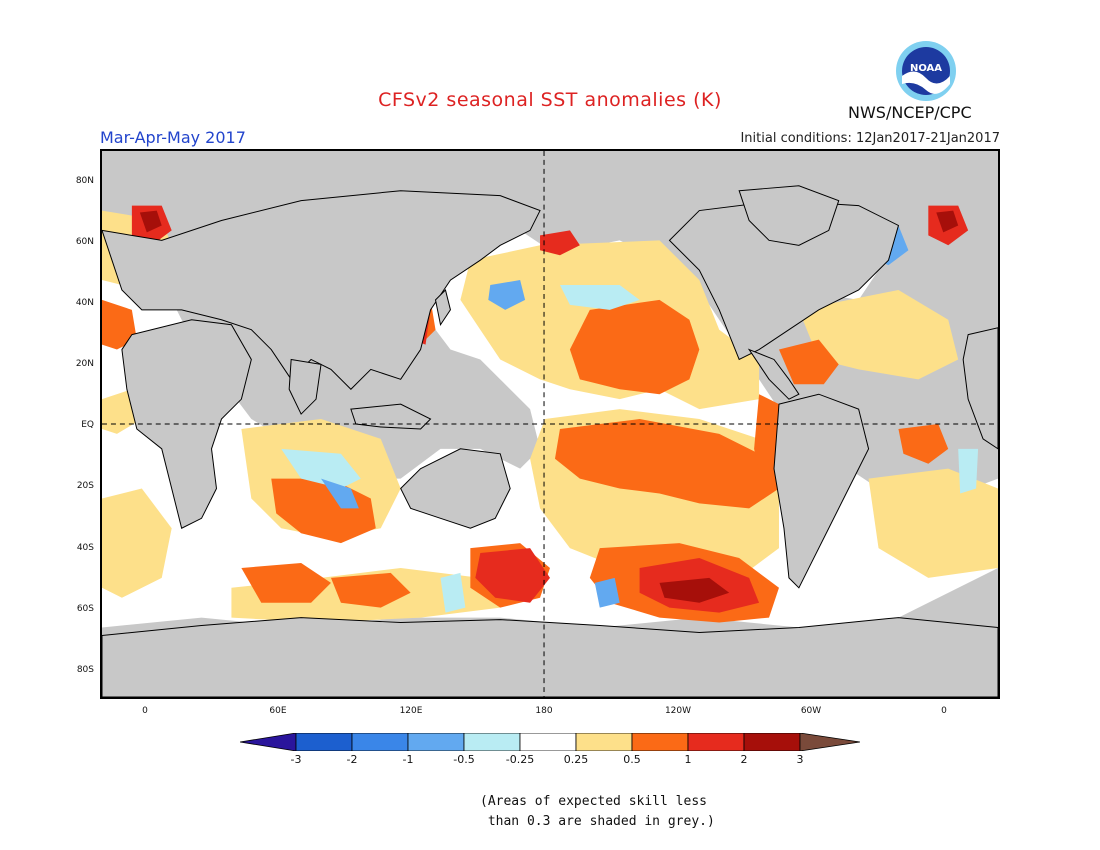 This screenshot has height=850, width=1100. I want to click on lon-label: 120W, so click(678, 711).